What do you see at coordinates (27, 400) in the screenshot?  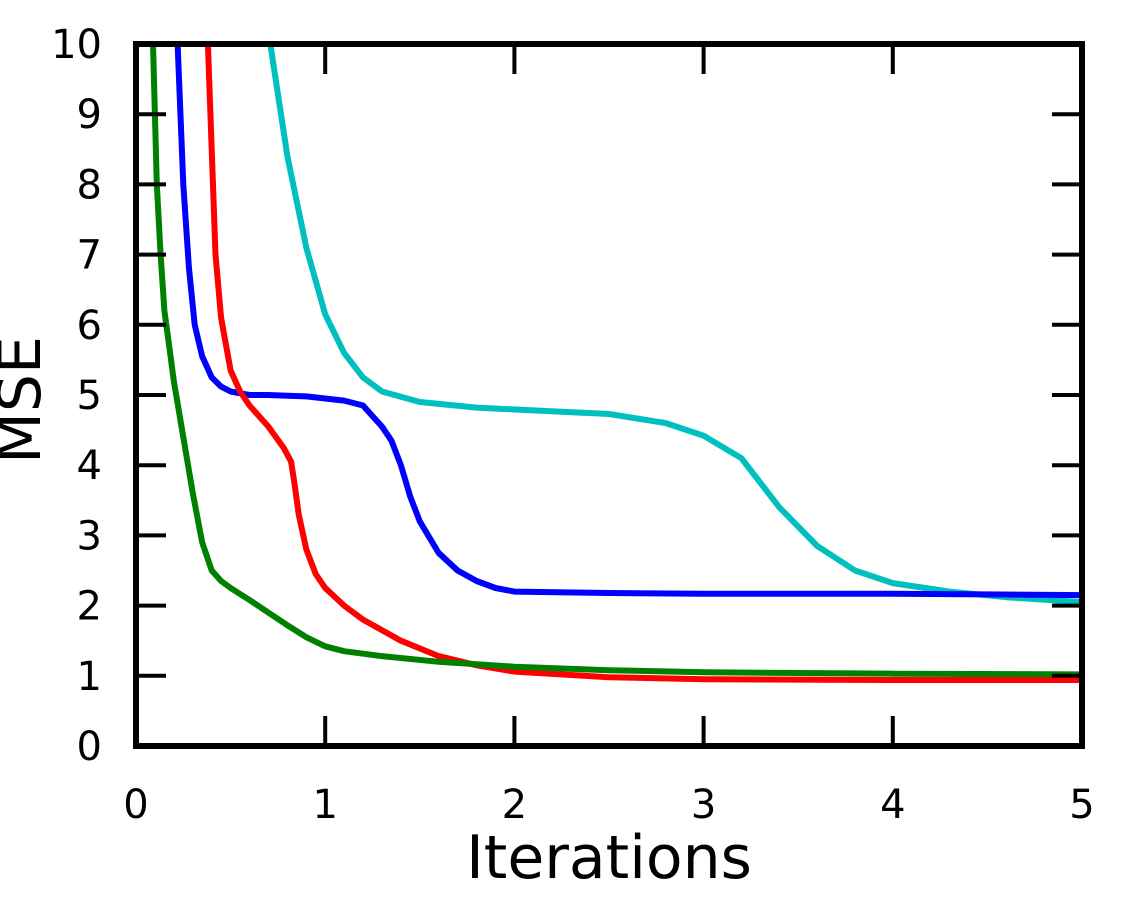 I see `y-axis-label: MSE` at bounding box center [27, 400].